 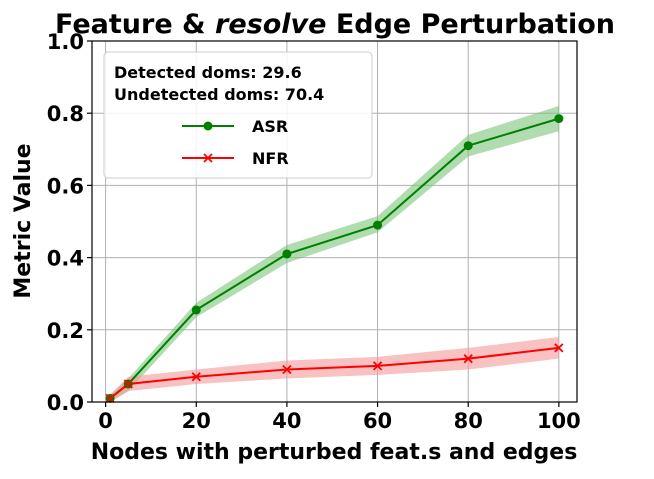 I want to click on y-tick-label-1: 0.2, so click(x=65, y=331).